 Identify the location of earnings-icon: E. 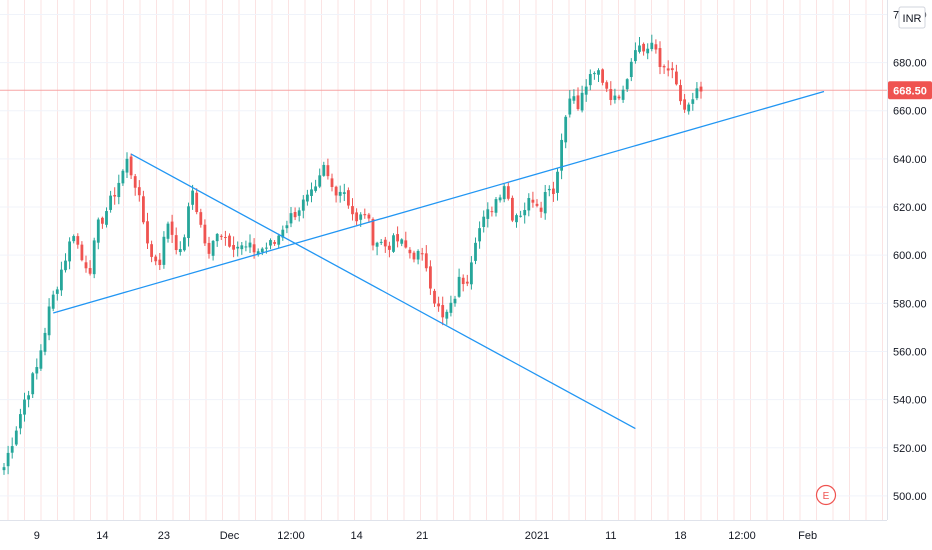
(826, 496).